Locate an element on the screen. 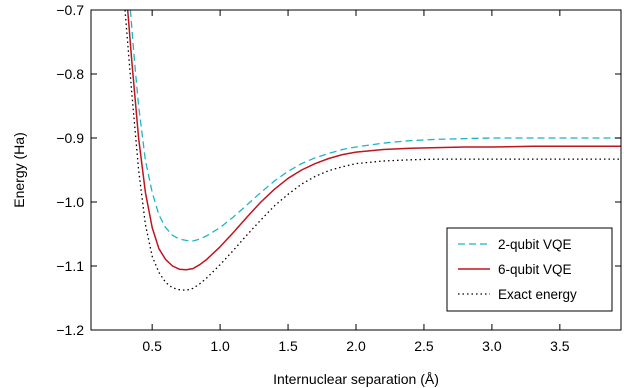 The image size is (624, 388). x-tick-label: 2.5 is located at coordinates (424, 346).